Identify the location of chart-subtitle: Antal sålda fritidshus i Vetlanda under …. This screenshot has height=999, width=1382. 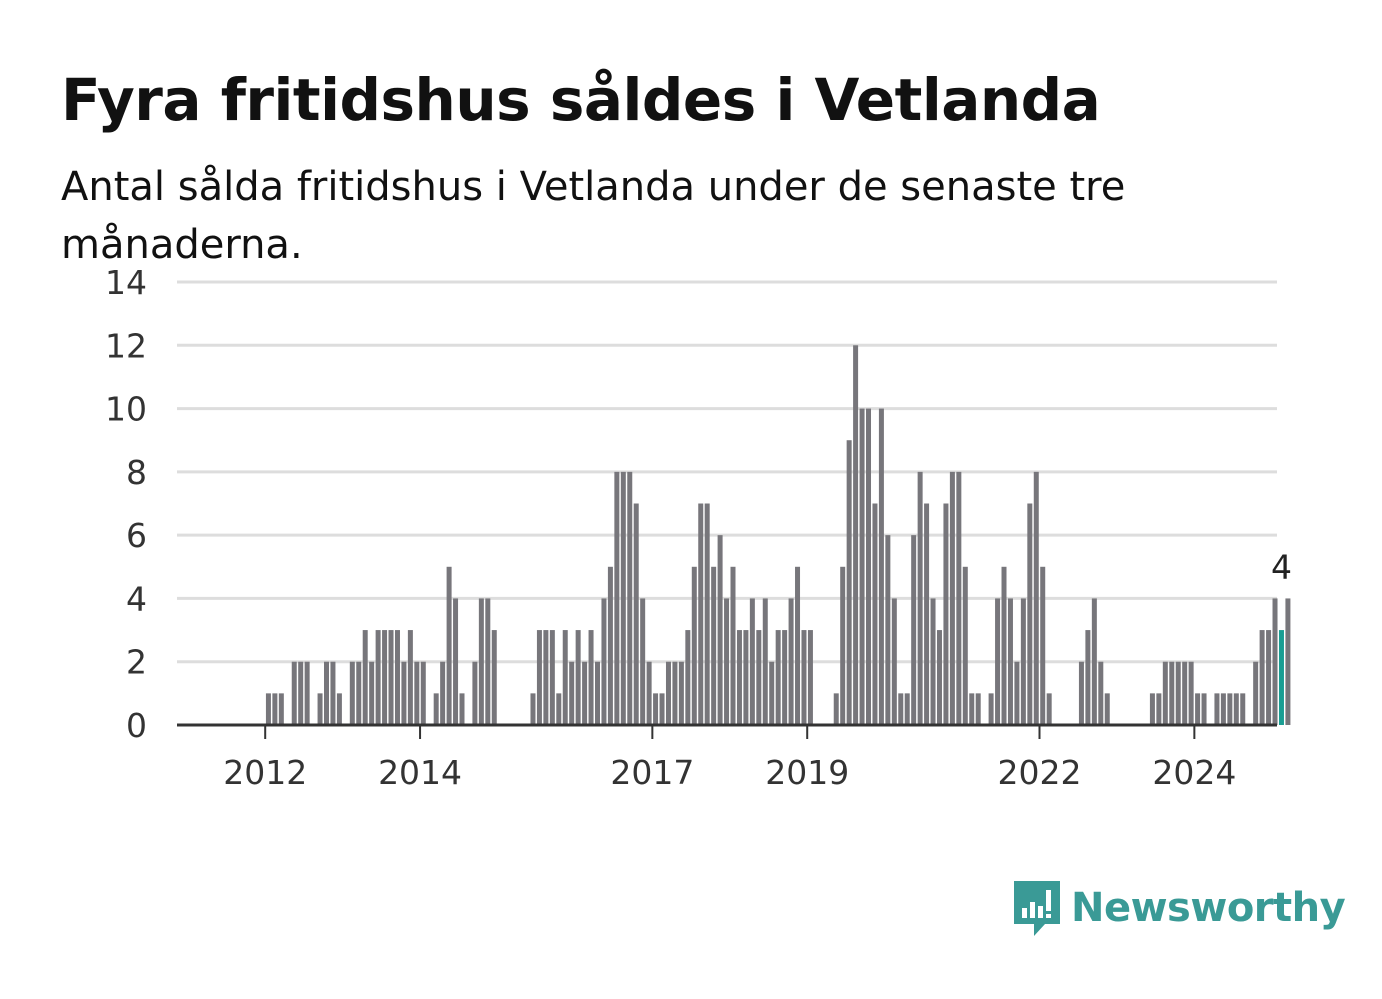
(593, 216).